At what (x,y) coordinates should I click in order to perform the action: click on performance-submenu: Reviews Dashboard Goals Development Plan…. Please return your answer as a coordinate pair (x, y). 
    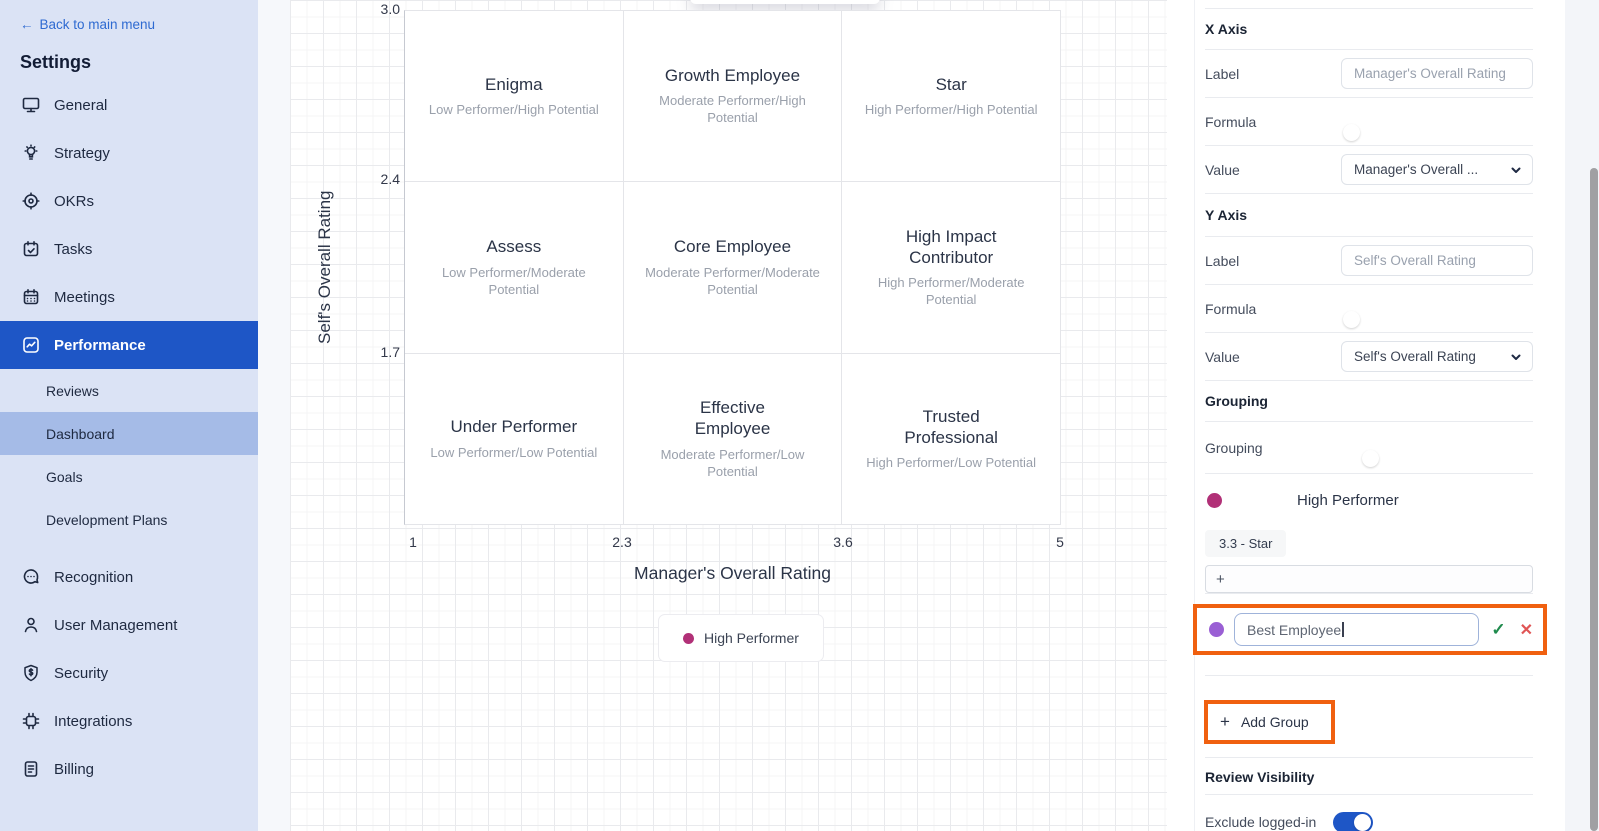
    Looking at the image, I should click on (129, 455).